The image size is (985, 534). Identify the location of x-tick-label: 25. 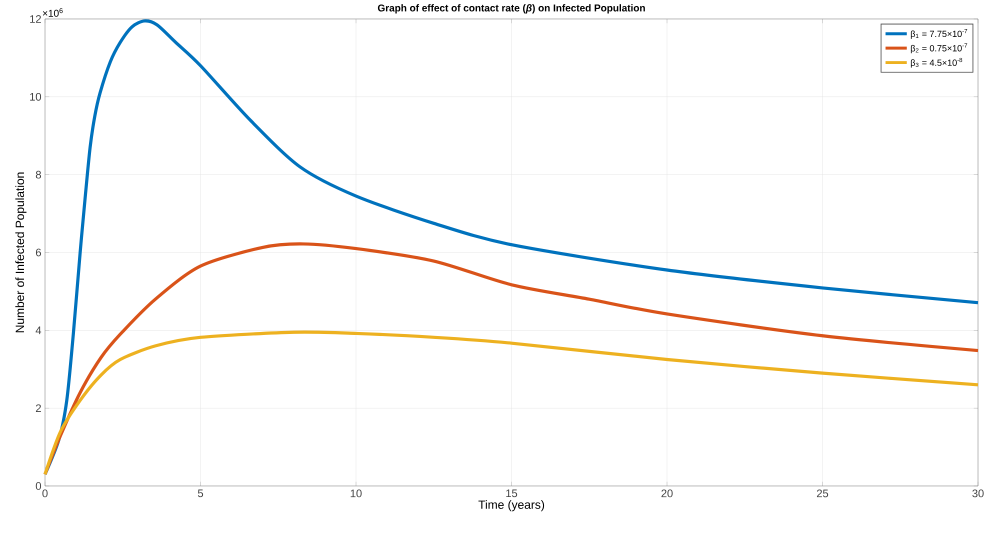
(822, 494).